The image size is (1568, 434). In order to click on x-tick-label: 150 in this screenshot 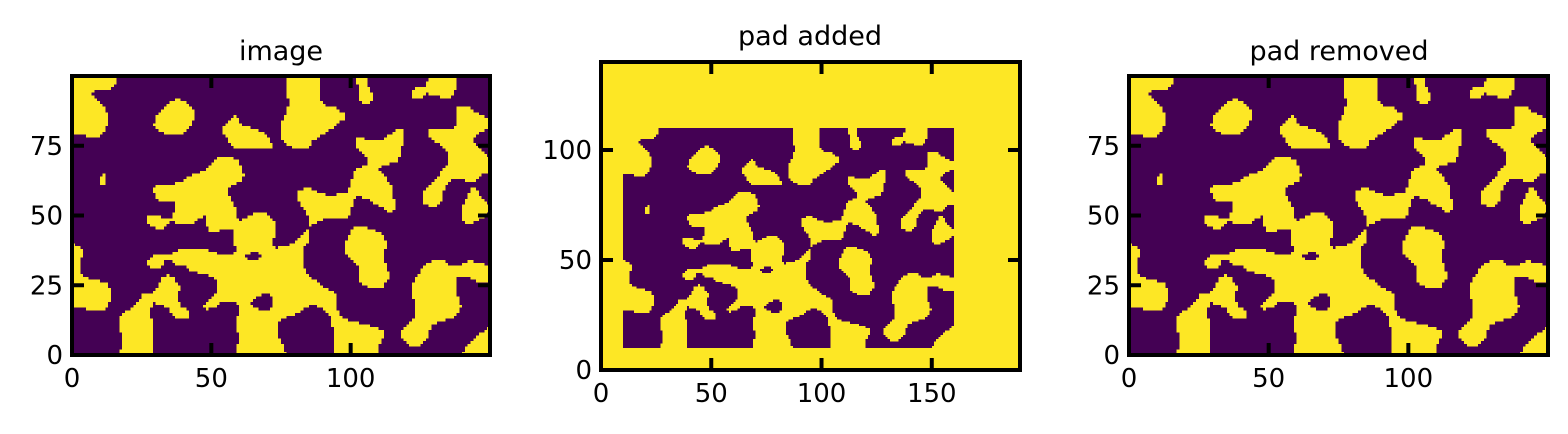, I will do `click(932, 394)`.